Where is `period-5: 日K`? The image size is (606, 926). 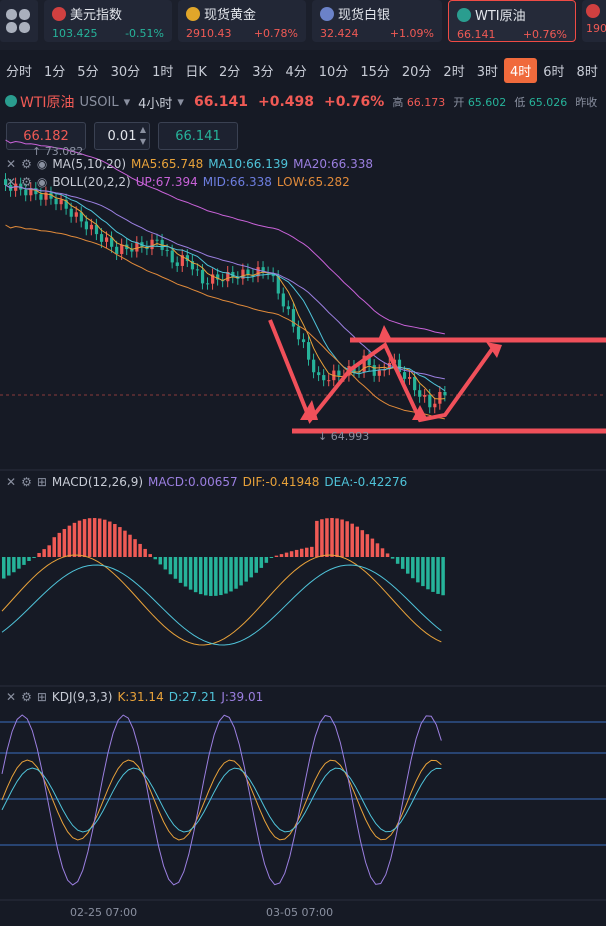
period-5: 日K is located at coordinates (196, 72).